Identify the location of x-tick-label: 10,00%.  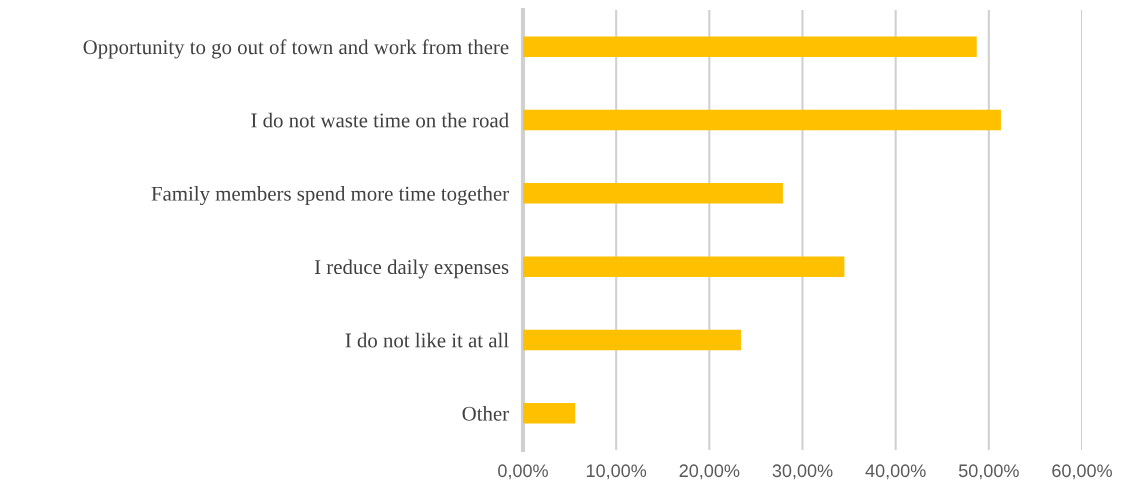
(616, 472).